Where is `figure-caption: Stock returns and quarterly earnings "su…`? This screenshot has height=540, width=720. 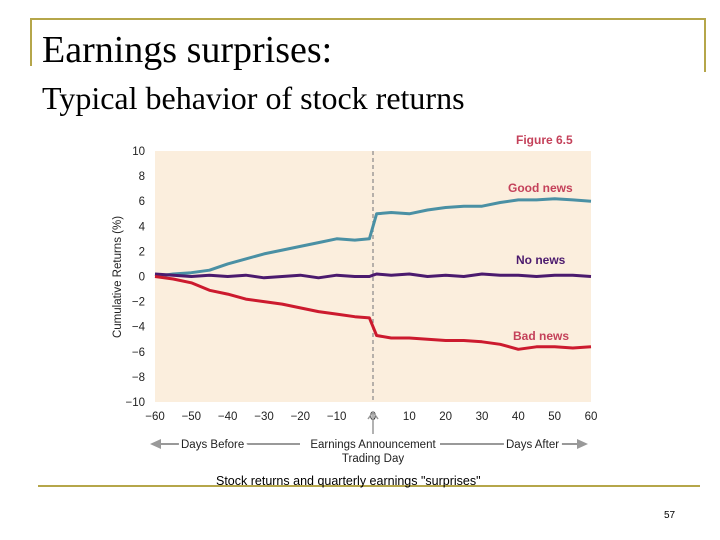 figure-caption: Stock returns and quarterly earnings "su… is located at coordinates (348, 481).